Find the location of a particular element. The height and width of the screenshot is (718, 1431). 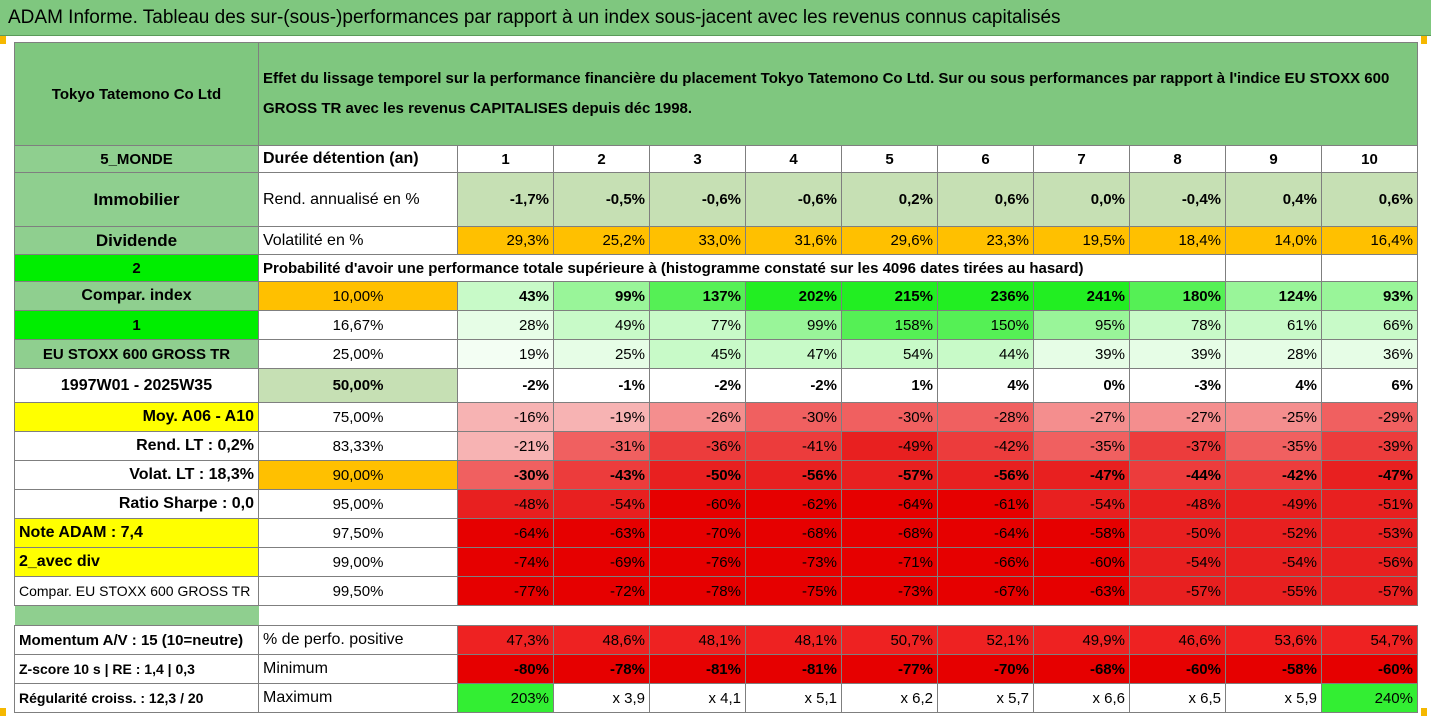

probability-cell: -41% is located at coordinates (793, 446).